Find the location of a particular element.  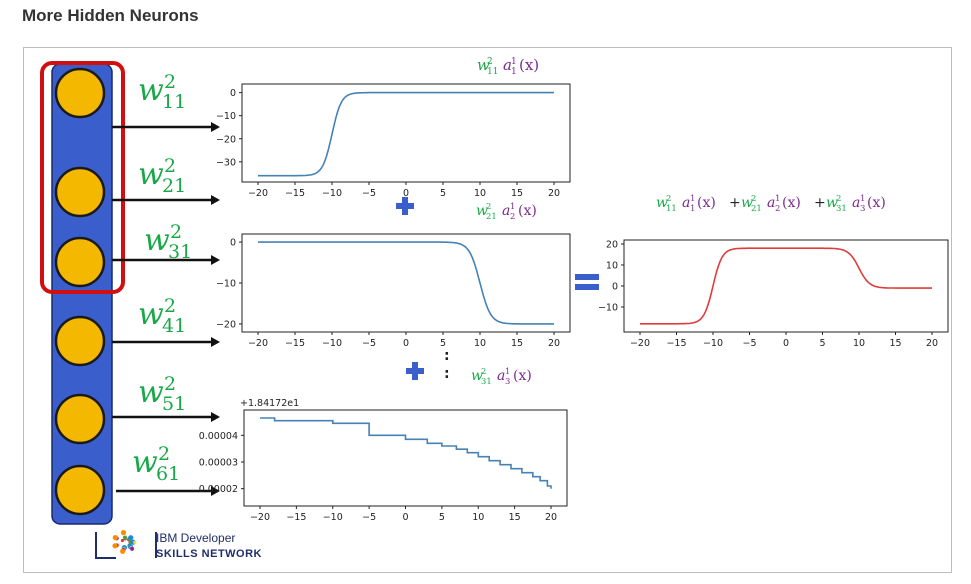

ibm-logo: IBM Developer SKILLS NETWORK is located at coordinates (178, 545).